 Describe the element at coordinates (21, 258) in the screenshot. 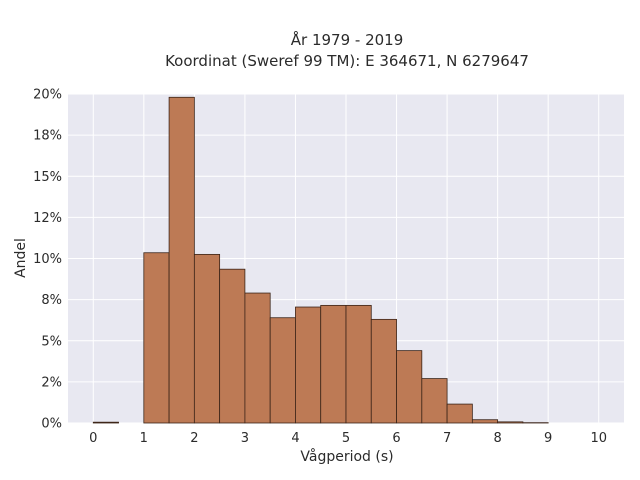

I see `y-axis-label: Andel` at that location.